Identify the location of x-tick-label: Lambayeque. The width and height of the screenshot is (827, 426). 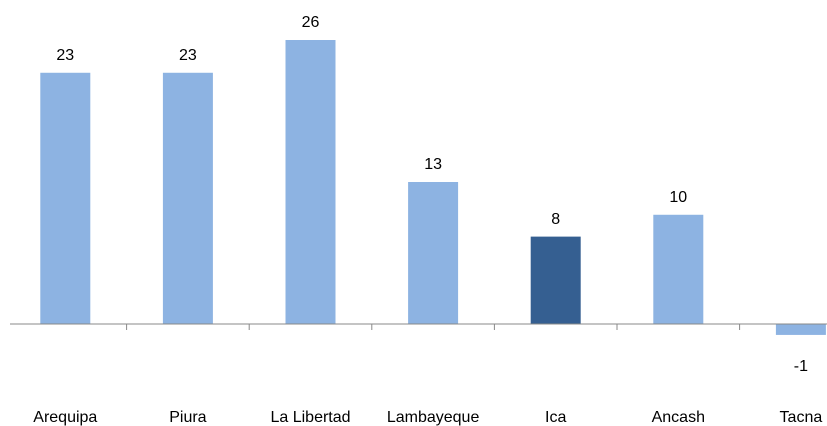
(433, 417).